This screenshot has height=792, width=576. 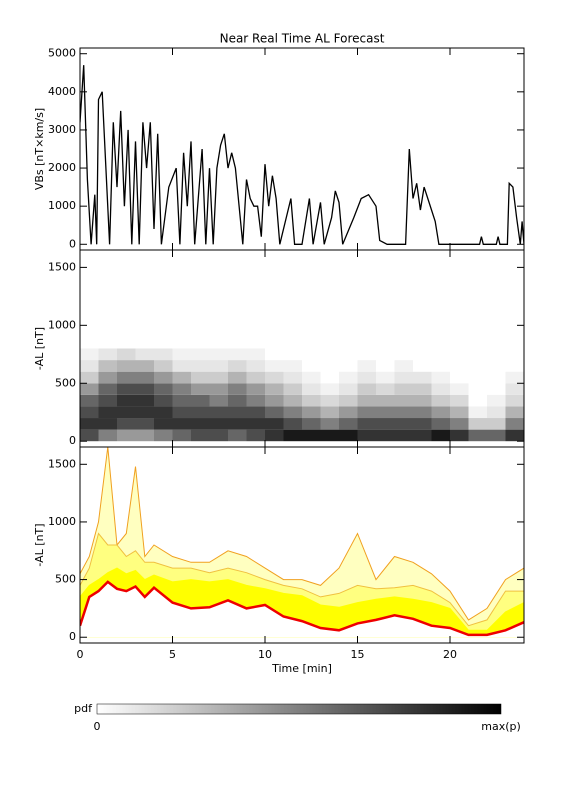 What do you see at coordinates (301, 668) in the screenshot?
I see `x-axis-label: Time [min]` at bounding box center [301, 668].